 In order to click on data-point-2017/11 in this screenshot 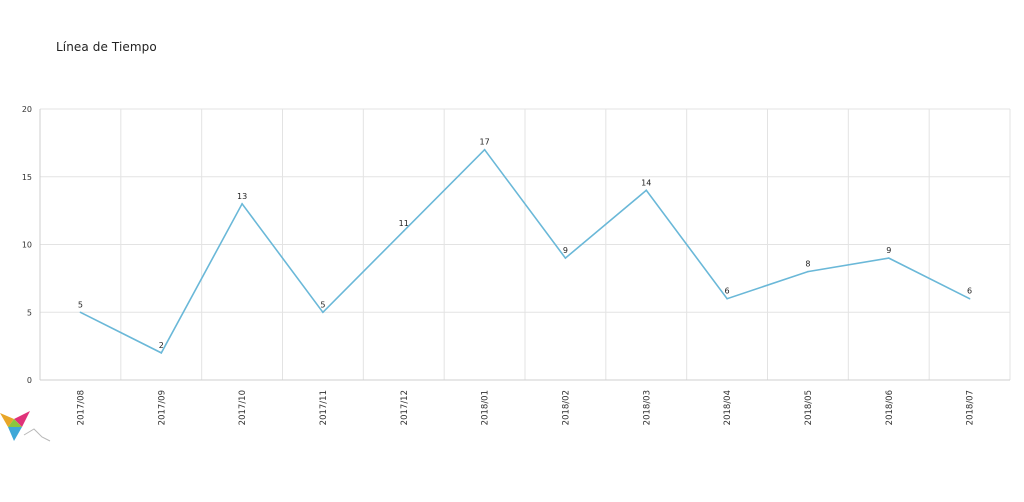, I will do `click(323, 312)`.